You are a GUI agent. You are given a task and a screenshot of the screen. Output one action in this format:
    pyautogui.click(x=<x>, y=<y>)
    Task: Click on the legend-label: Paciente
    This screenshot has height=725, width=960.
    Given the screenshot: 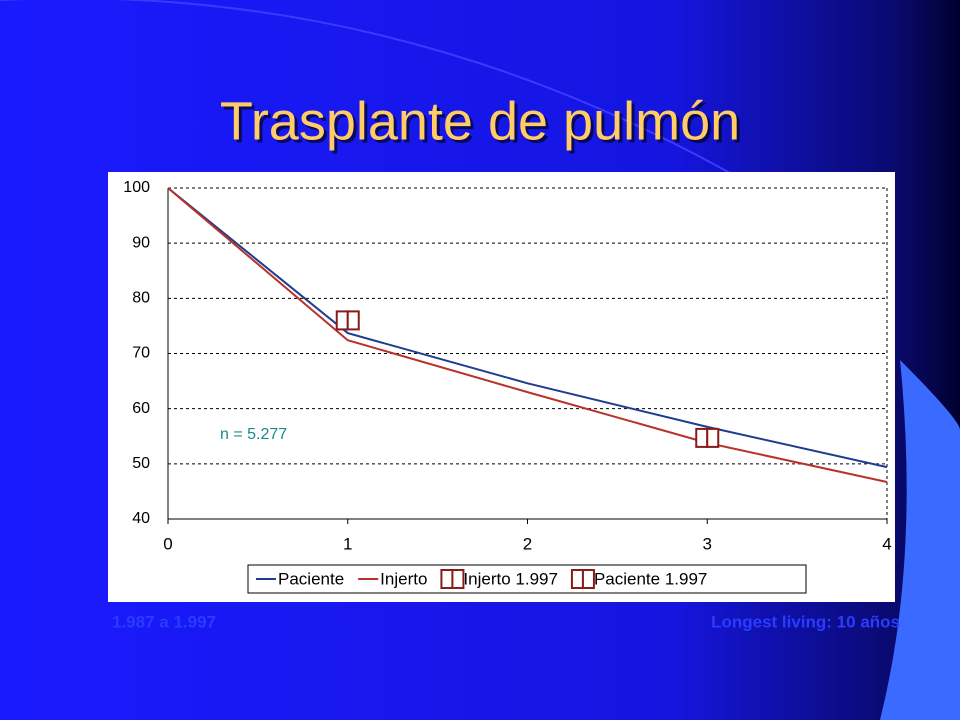 What is the action you would take?
    pyautogui.click(x=311, y=578)
    